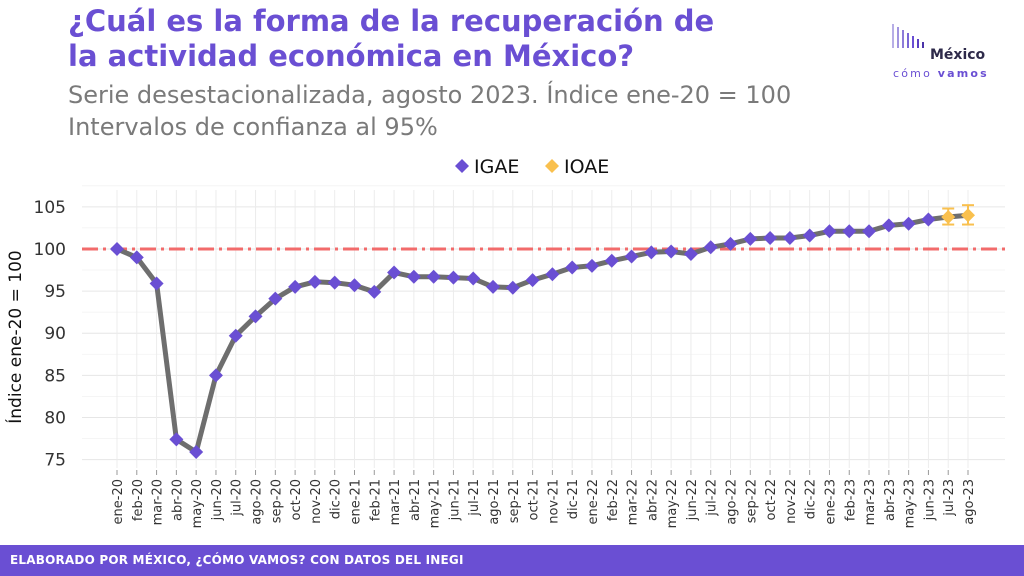 Image resolution: width=1024 pixels, height=576 pixels. I want to click on logo-word-como: cómo, so click(912, 73).